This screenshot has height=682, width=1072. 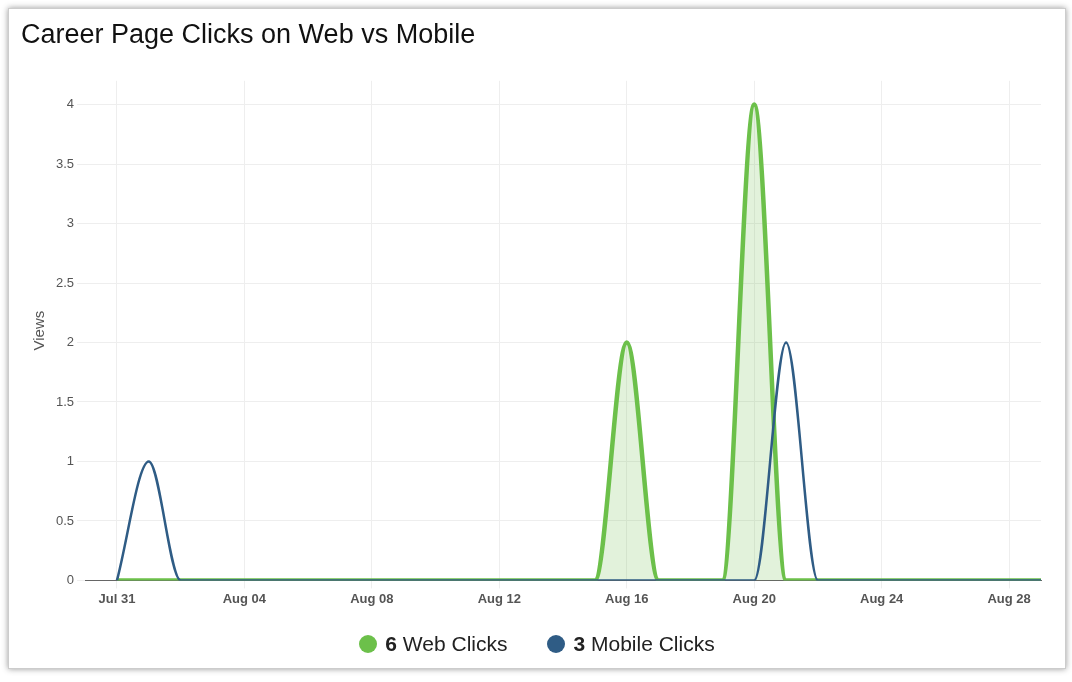 I want to click on y-tick-label: 2.5, so click(x=65, y=282).